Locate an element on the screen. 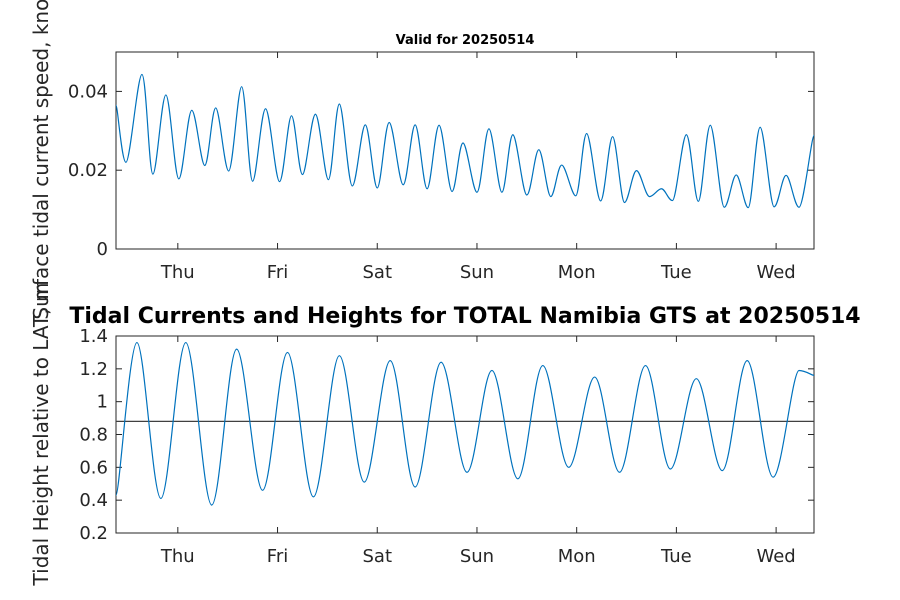  current-speed-xtick-label: Tue is located at coordinates (676, 272).